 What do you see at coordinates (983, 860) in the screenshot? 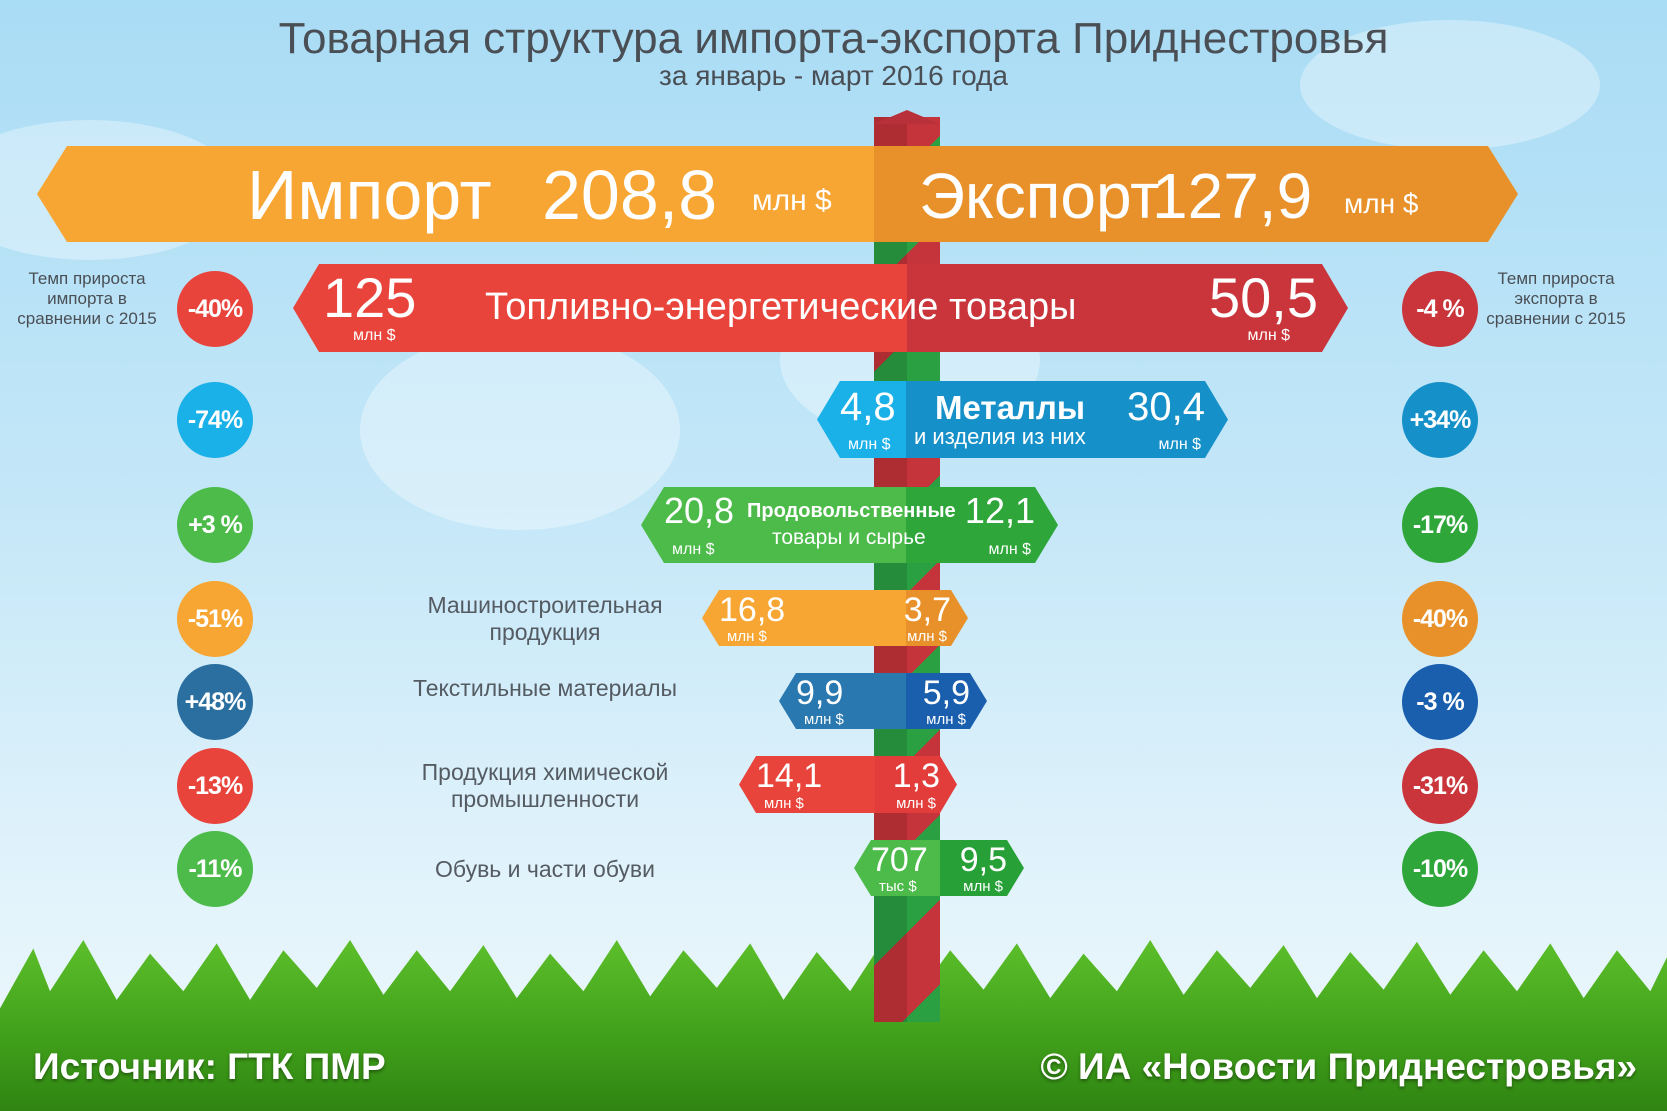
I see `export-value: 9,5` at bounding box center [983, 860].